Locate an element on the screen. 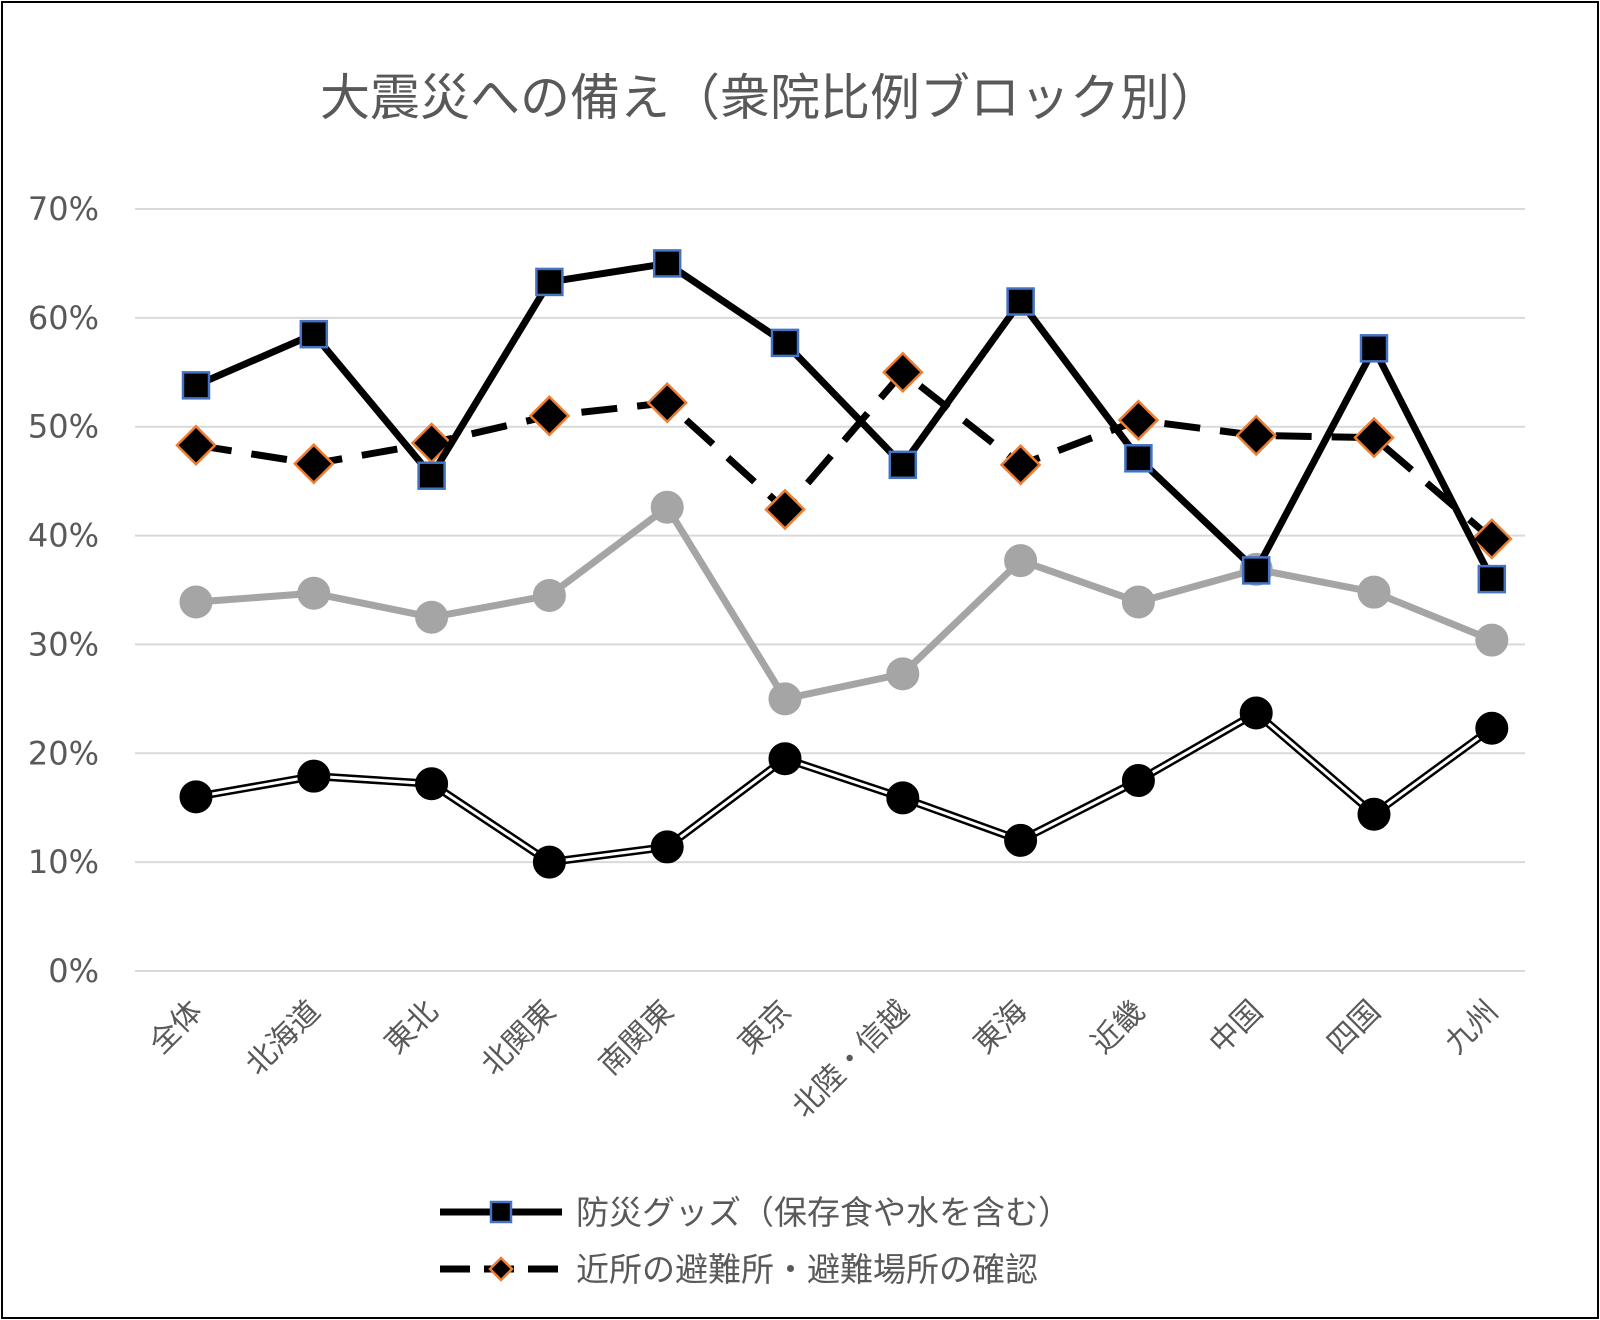  y-tick-label: 0% is located at coordinates (73, 971).